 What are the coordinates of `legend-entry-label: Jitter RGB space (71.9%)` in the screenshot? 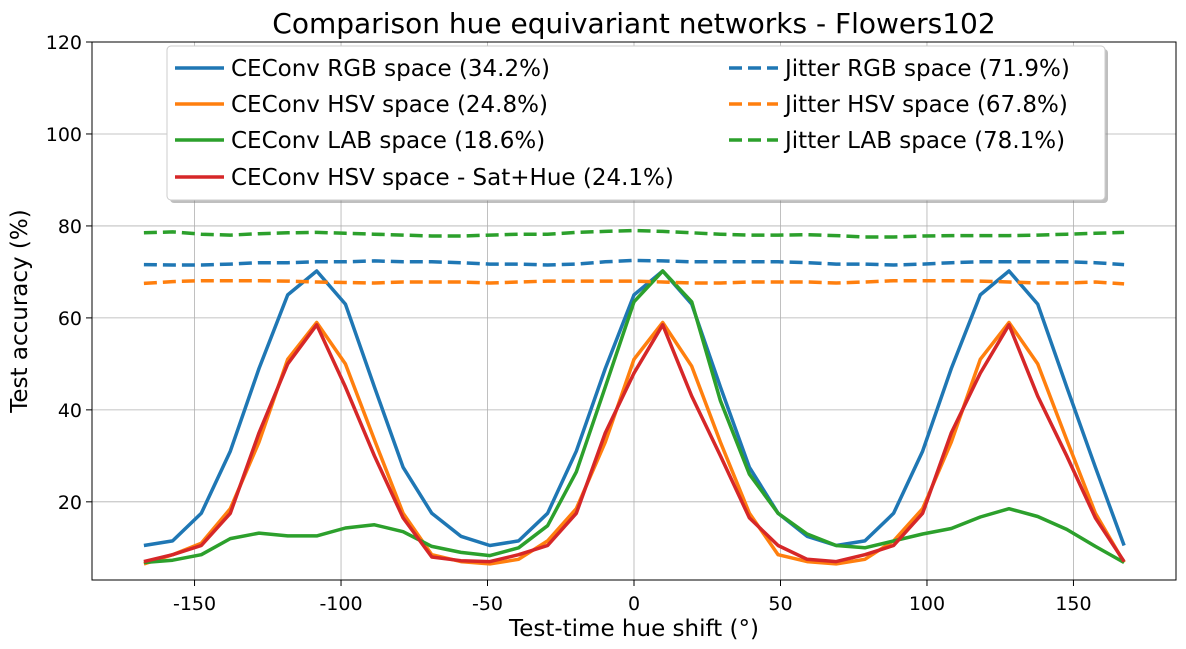 It's located at (926, 69).